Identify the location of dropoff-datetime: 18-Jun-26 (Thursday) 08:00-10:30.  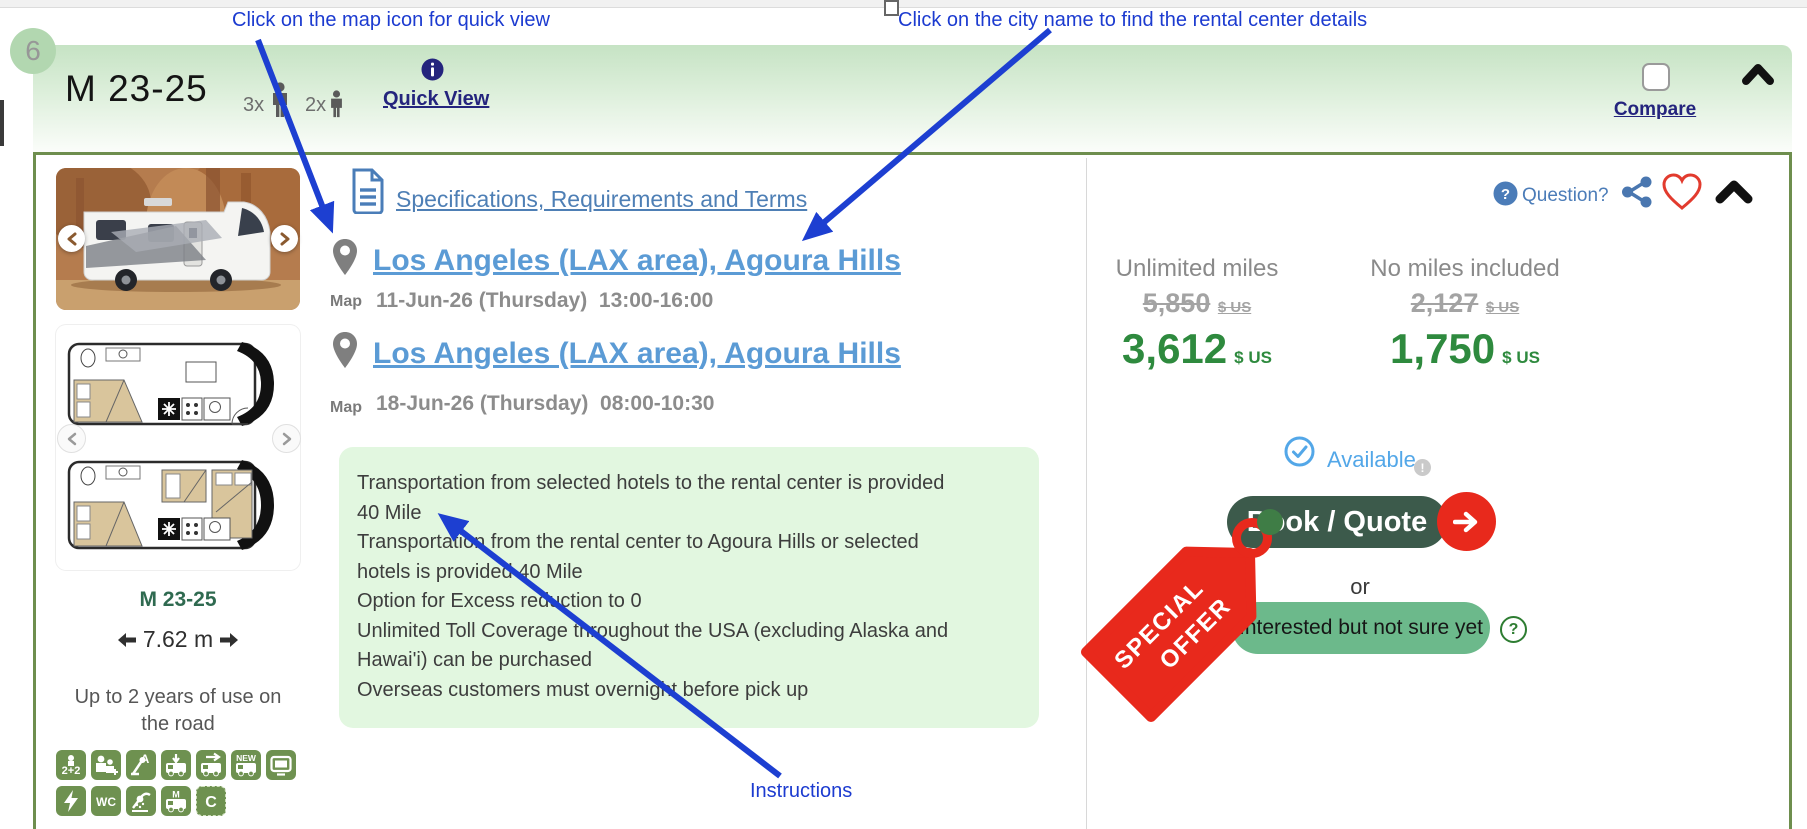
(545, 403).